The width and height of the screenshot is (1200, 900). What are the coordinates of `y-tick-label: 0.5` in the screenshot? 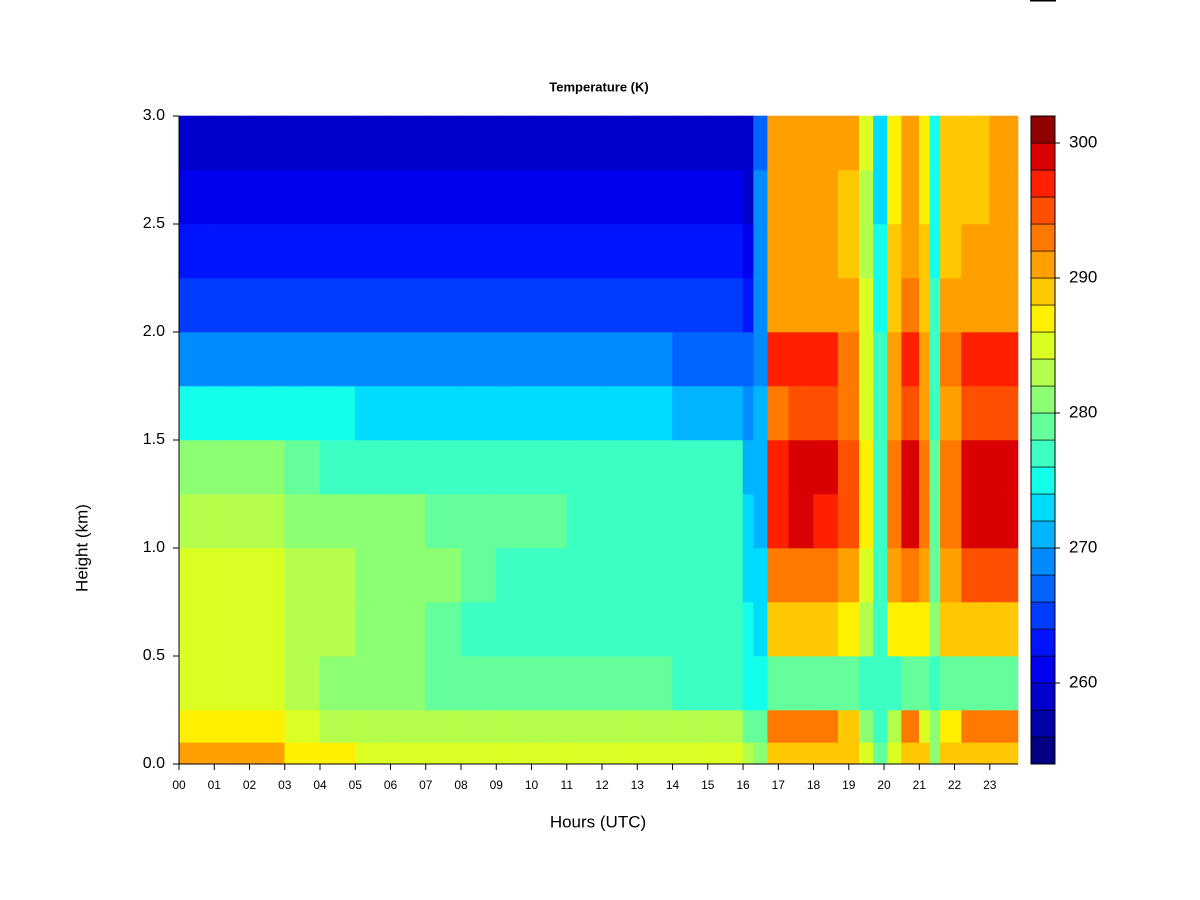 It's located at (154, 655).